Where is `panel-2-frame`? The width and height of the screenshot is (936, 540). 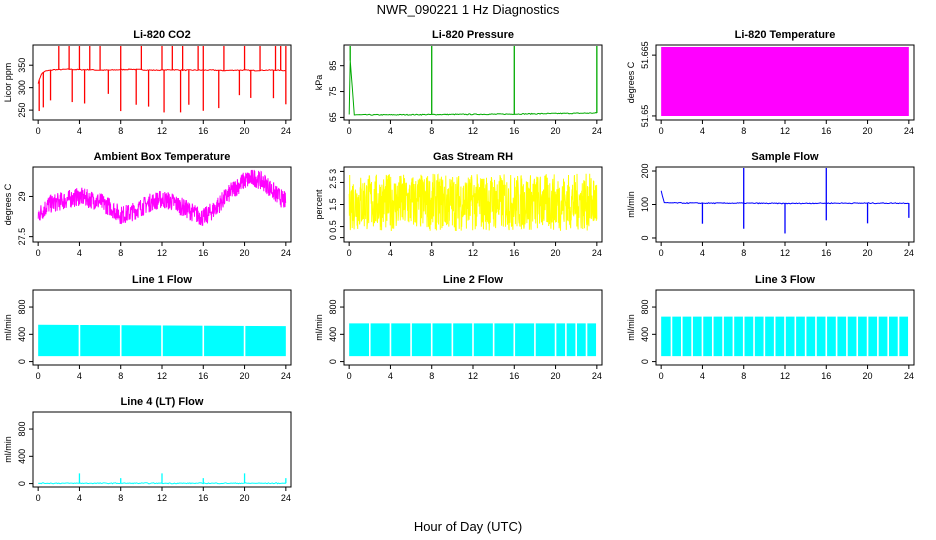
panel-2-frame is located at coordinates (473, 82).